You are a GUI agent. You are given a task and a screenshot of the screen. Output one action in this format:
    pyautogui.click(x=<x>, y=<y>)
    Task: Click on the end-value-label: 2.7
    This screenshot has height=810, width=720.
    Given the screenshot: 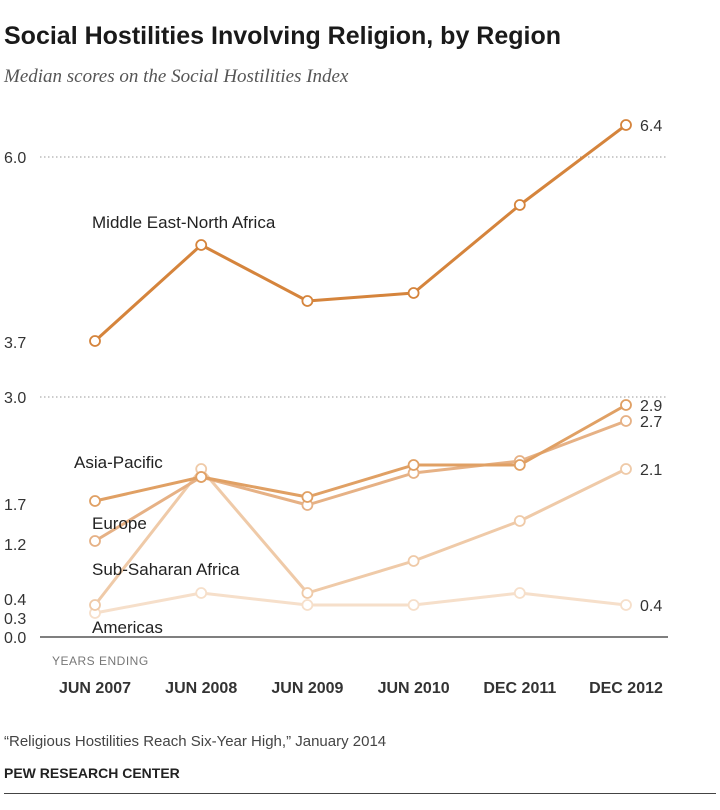 What is the action you would take?
    pyautogui.click(x=651, y=422)
    